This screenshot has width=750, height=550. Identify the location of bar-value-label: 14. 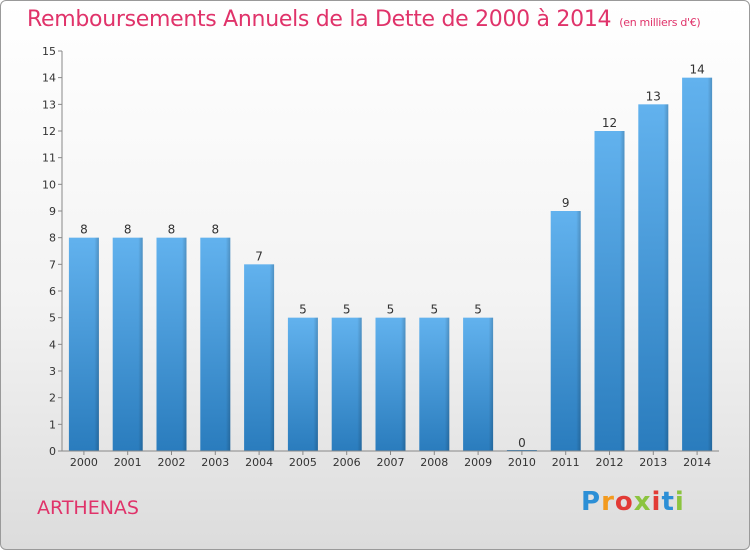
(696, 70).